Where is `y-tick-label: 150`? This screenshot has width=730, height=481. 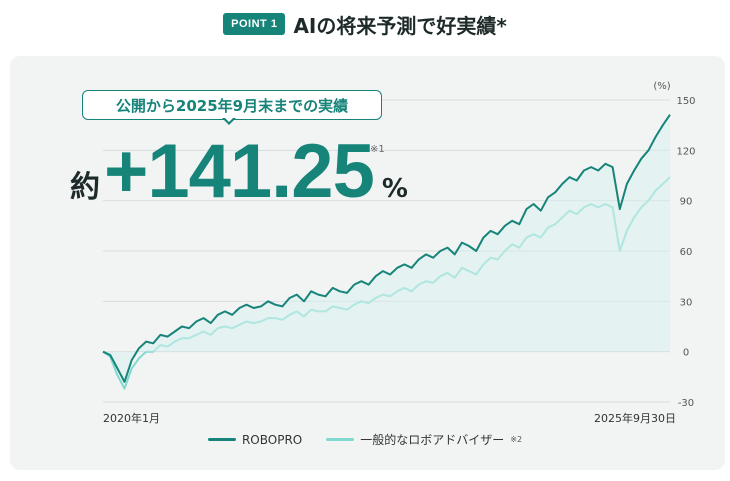
y-tick-label: 150 is located at coordinates (685, 101).